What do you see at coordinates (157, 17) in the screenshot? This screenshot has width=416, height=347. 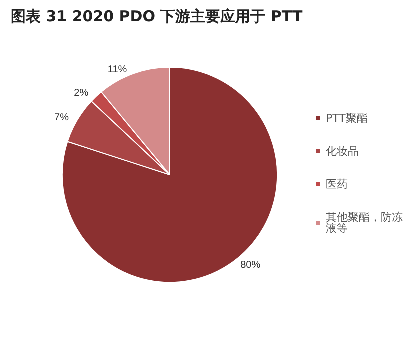 I see `chart-title: 图表 31 2020 PDO 下游主要应用于 PTT` at bounding box center [157, 17].